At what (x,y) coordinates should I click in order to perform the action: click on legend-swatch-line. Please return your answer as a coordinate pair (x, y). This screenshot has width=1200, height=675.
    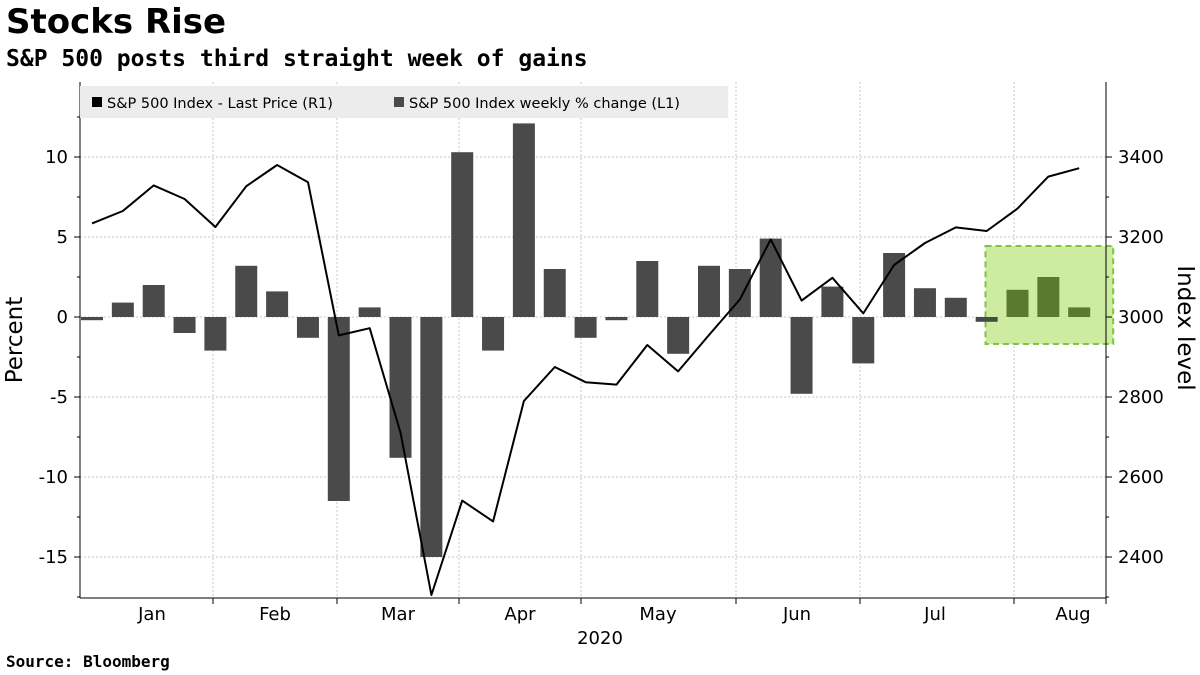
    Looking at the image, I should click on (97, 102).